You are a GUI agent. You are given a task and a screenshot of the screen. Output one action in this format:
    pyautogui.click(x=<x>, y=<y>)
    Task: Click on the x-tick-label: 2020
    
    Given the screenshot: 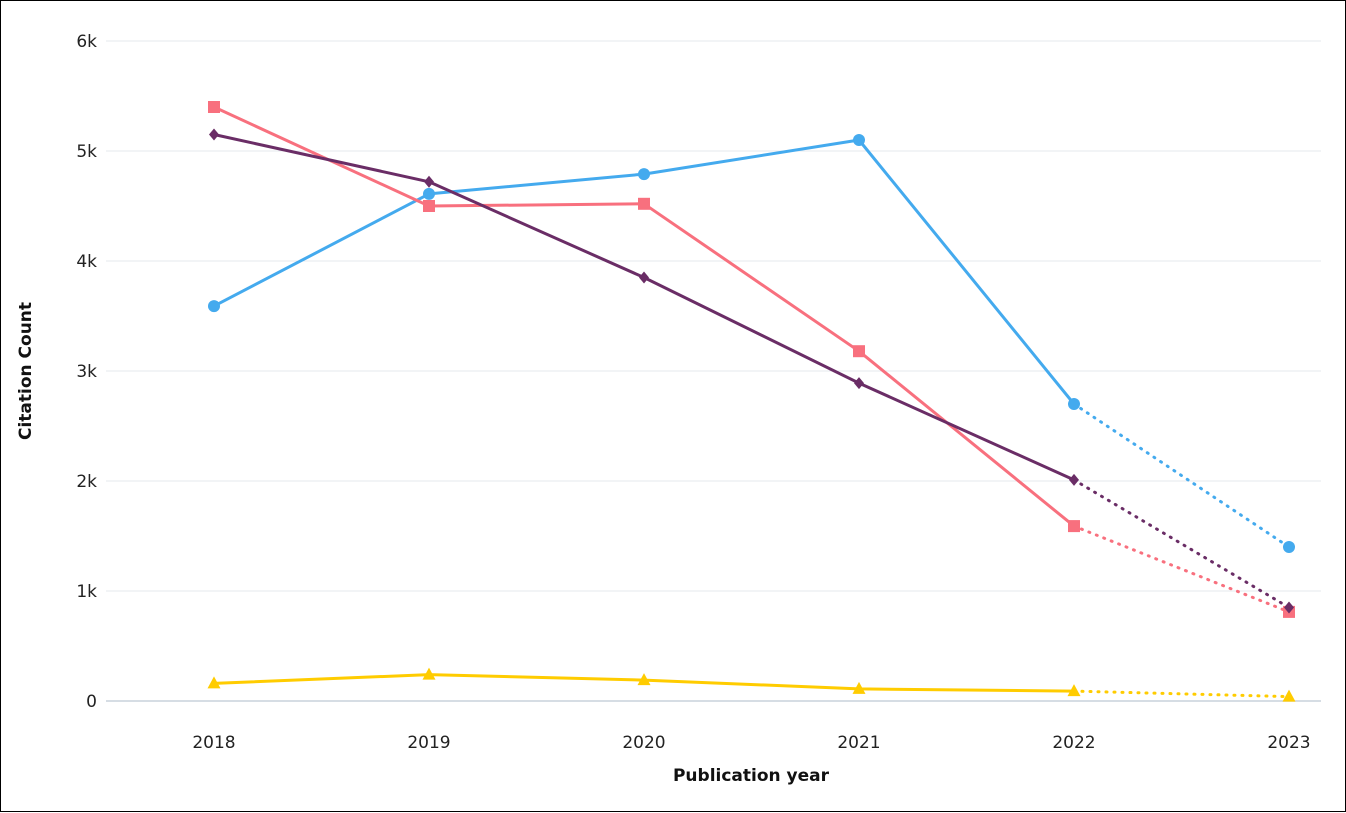 What is the action you would take?
    pyautogui.click(x=643, y=743)
    